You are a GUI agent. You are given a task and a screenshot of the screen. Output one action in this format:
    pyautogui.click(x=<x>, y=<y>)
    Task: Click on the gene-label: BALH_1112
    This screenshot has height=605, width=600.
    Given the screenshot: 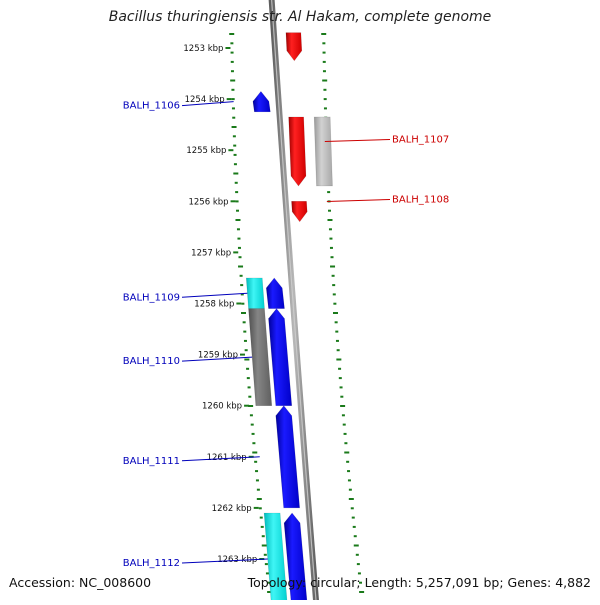 What is the action you would take?
    pyautogui.click(x=151, y=563)
    